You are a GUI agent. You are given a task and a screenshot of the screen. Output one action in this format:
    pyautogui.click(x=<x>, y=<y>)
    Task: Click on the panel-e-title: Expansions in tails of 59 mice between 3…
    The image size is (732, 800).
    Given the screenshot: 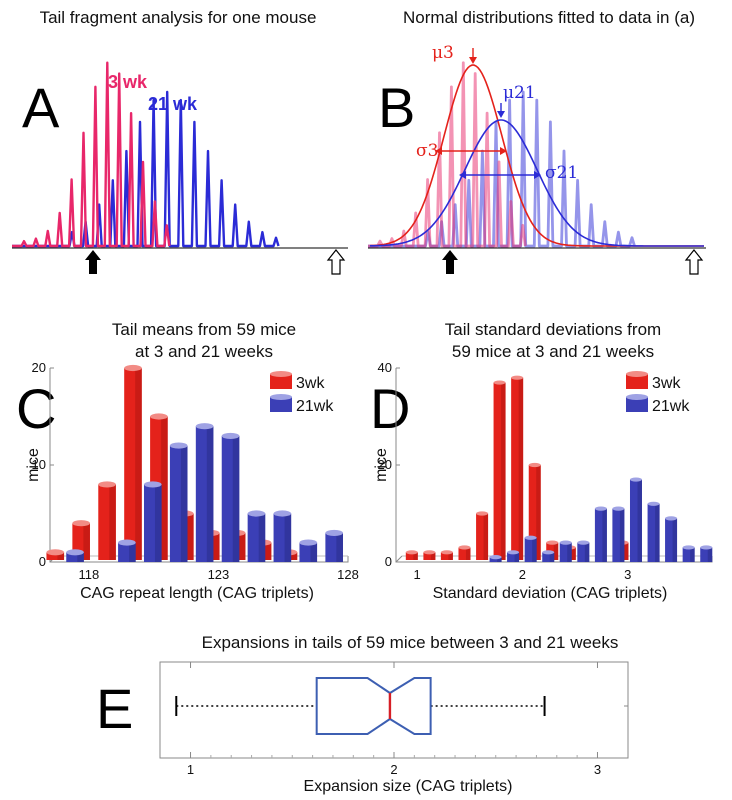 What is the action you would take?
    pyautogui.click(x=410, y=642)
    